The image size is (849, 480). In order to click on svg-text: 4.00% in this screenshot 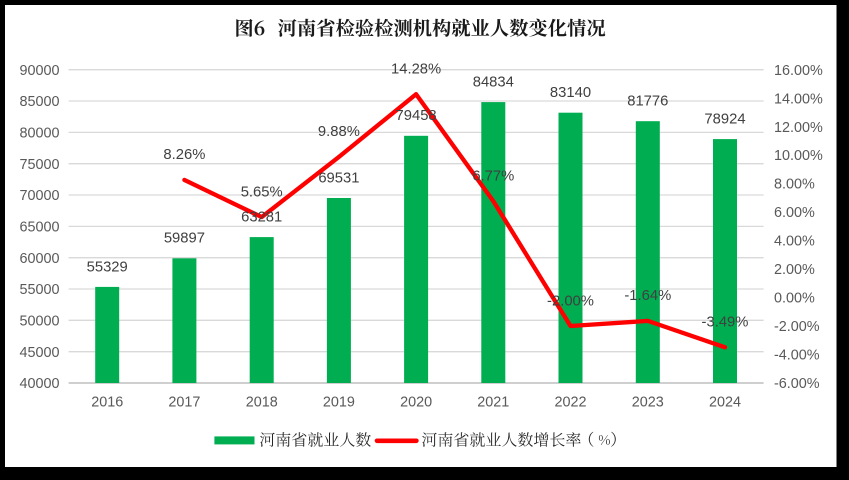, I will do `click(794, 242)`.